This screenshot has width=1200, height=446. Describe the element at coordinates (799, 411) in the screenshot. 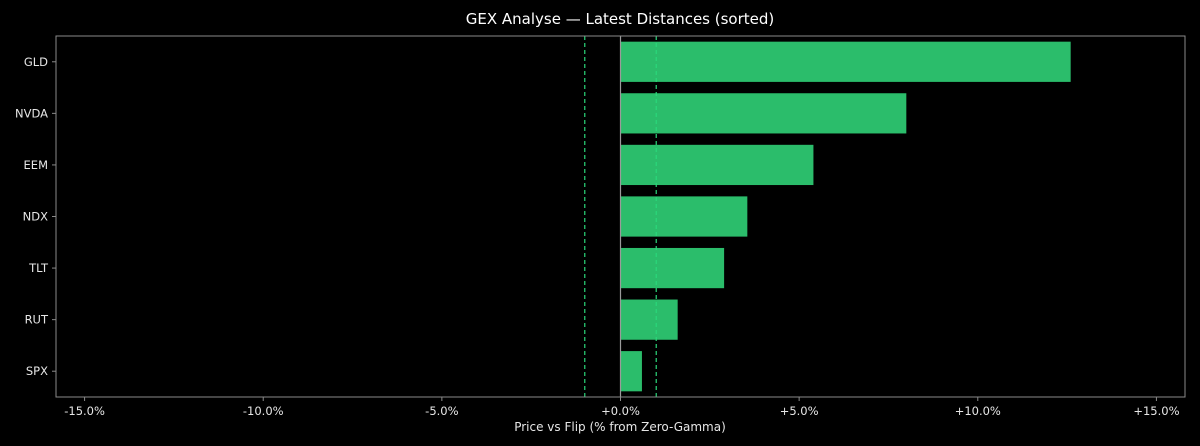

I see `x-tick-label: +5.0%` at that location.